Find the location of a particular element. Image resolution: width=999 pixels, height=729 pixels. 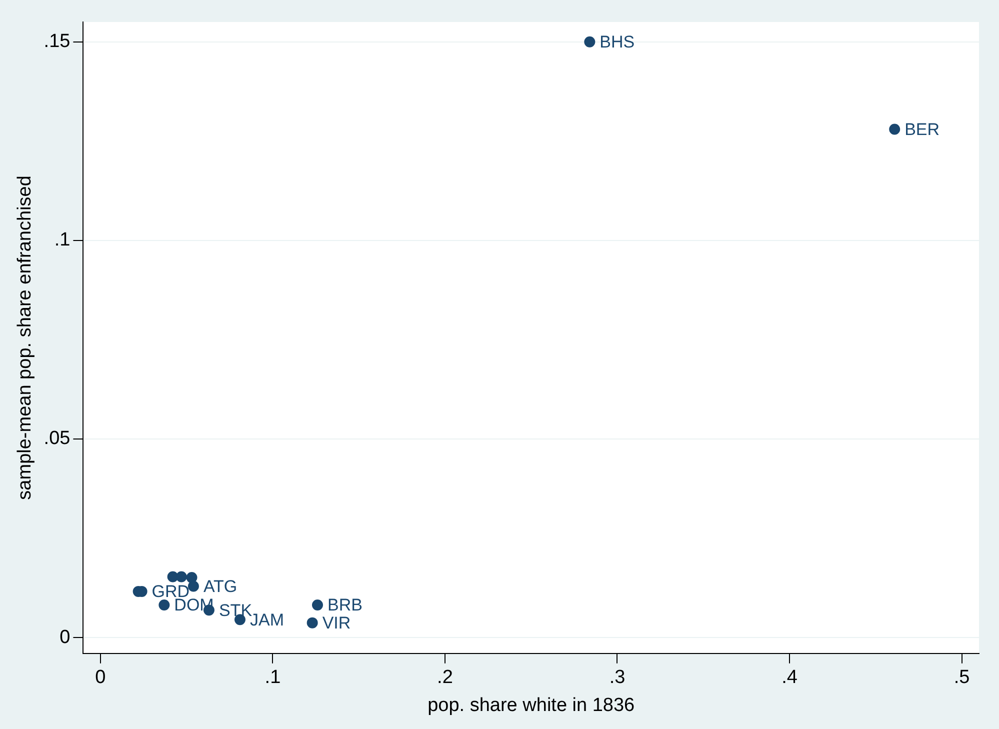

x-tick-label: .2 is located at coordinates (445, 677).